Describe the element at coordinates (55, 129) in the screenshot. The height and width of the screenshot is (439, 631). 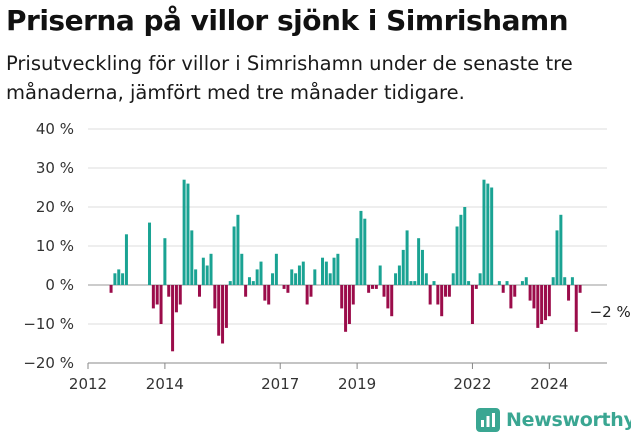
I see `y-tick-label: 40 %` at that location.